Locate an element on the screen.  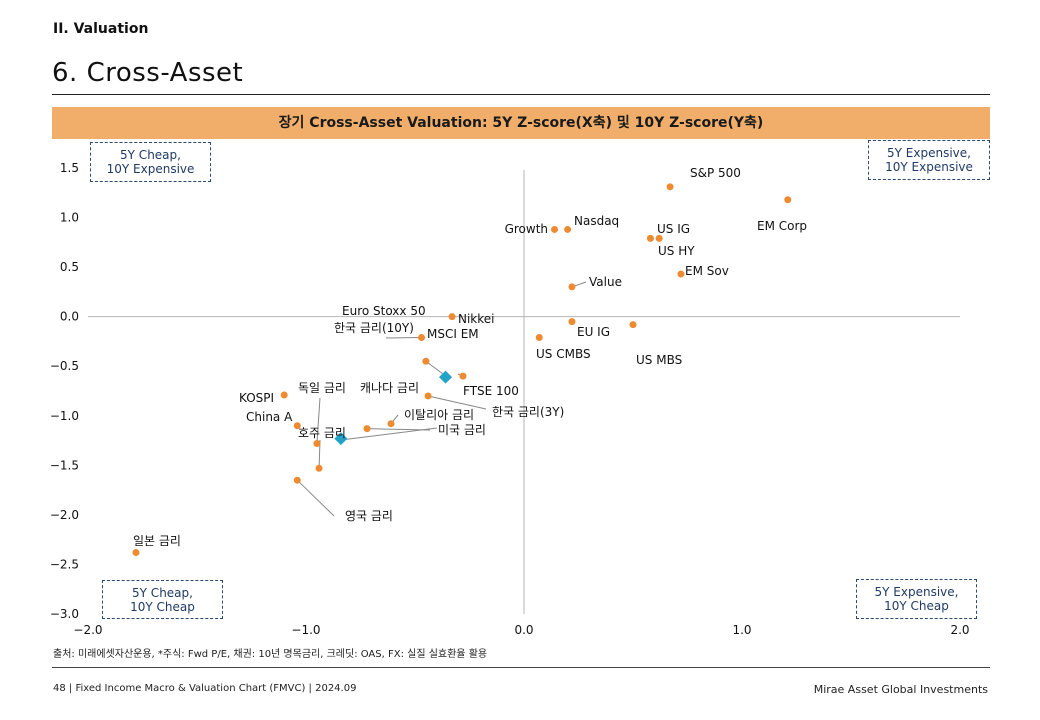
page-title: 6. Cross-Asset is located at coordinates (148, 73).